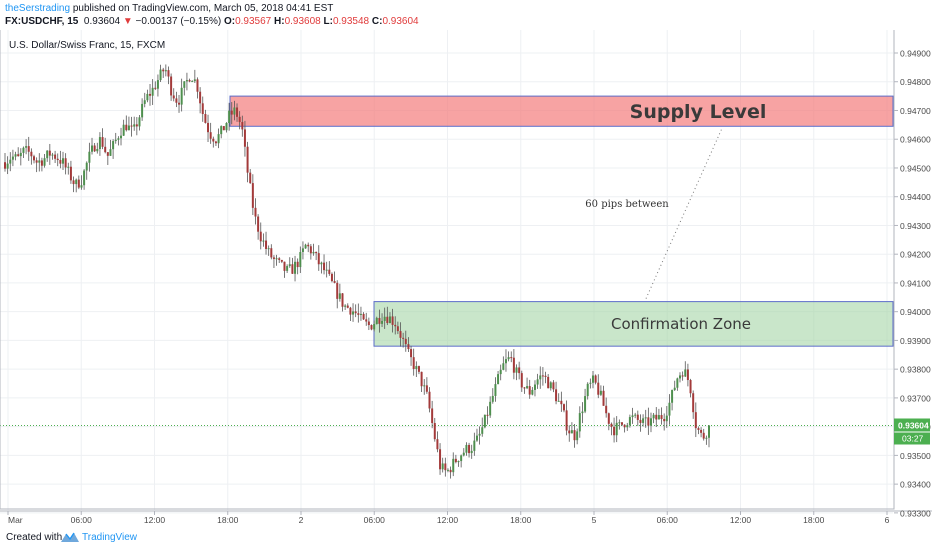 Image resolution: width=932 pixels, height=550 pixels. Describe the element at coordinates (915, 312) in the screenshot. I see `y-tick-label: 0.94000` at that location.